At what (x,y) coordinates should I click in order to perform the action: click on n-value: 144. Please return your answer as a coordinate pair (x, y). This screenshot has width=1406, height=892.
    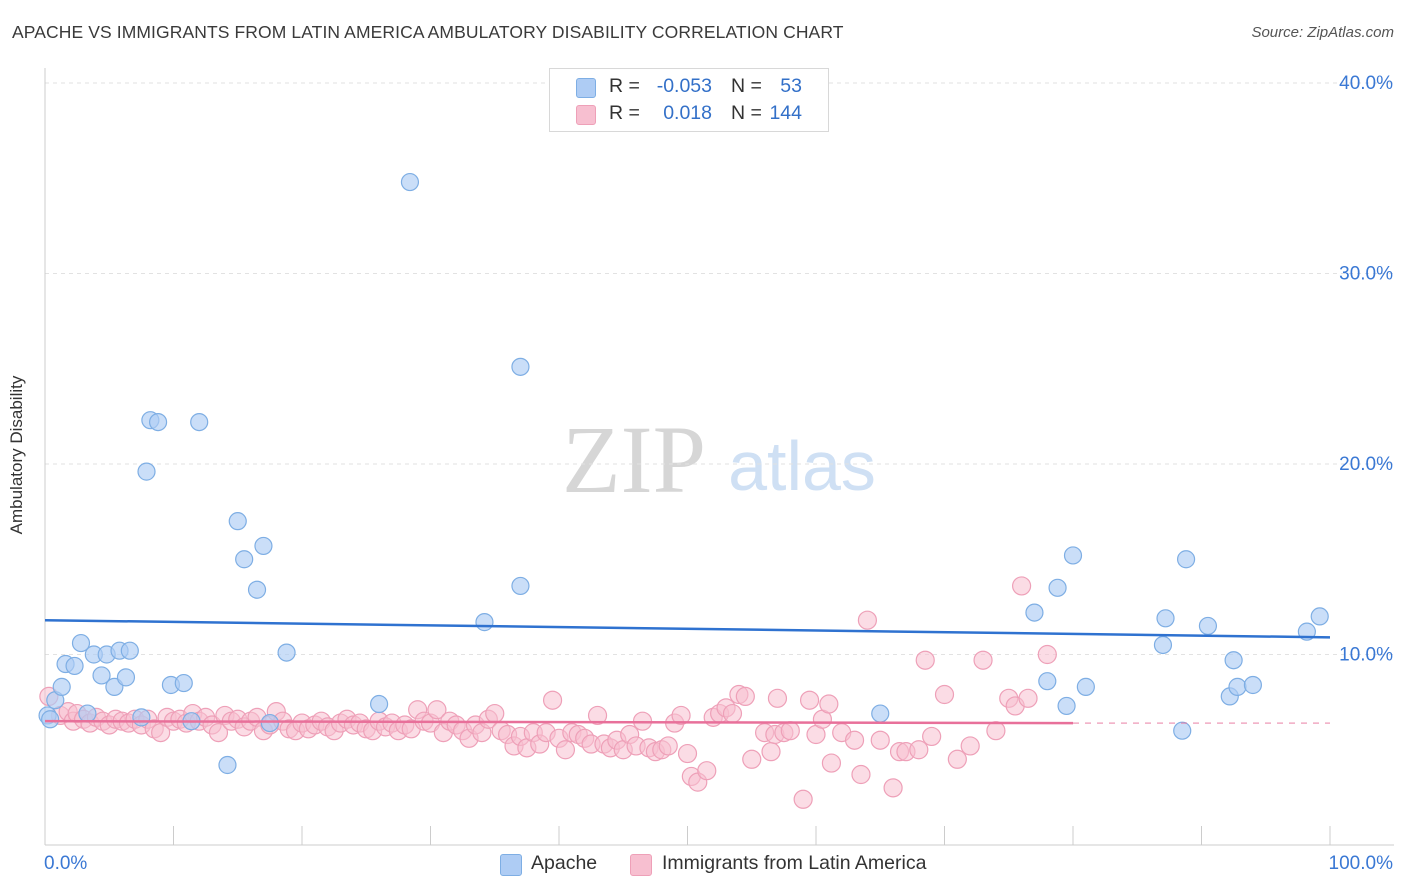
    Looking at the image, I should click on (785, 113).